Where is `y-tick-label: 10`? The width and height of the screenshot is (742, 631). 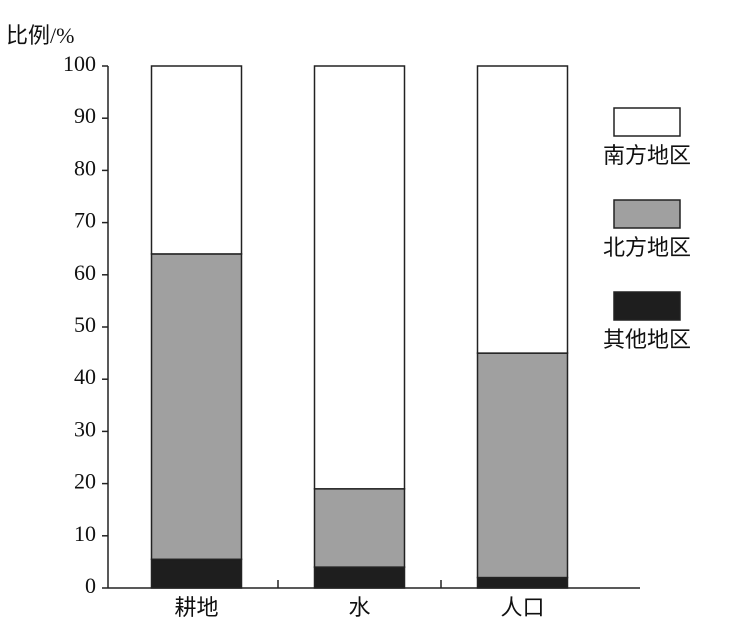
y-tick-label: 10 is located at coordinates (85, 533).